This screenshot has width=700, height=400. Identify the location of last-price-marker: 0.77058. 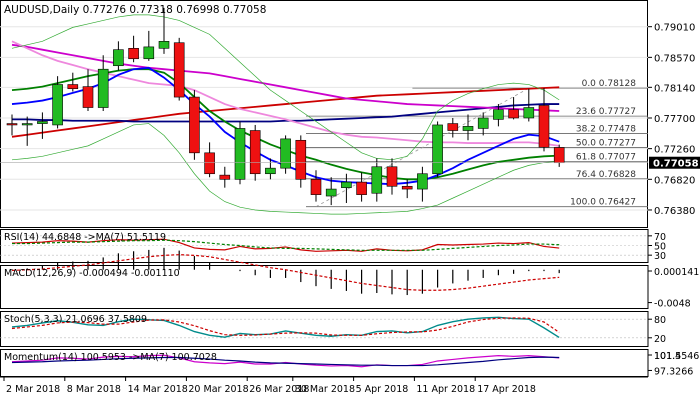
(350, 163).